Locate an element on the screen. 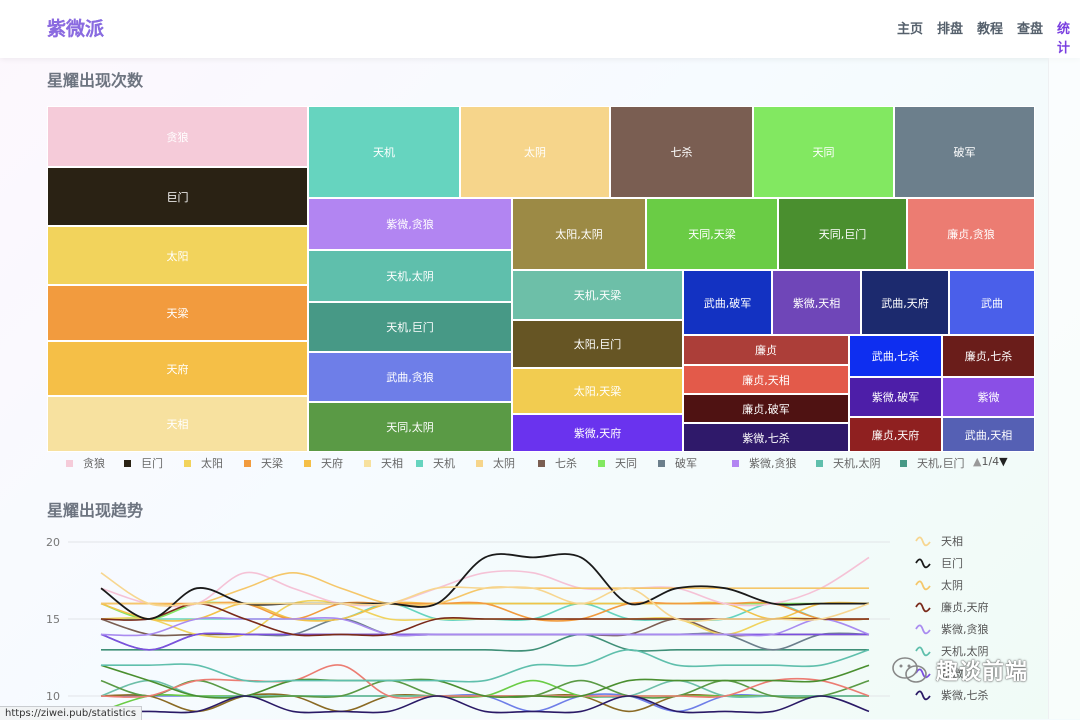 The height and width of the screenshot is (720, 1080). top-navbar: 紫微派 主页 排盘 教程 查盘 统计 is located at coordinates (540, 29).